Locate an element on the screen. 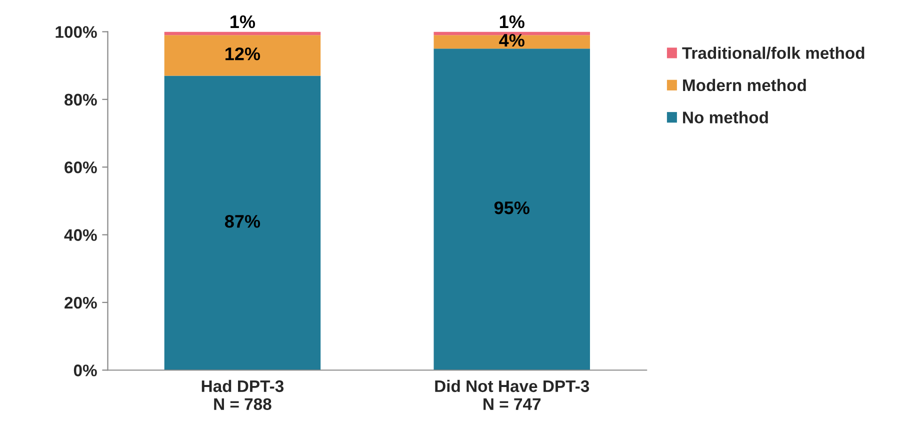 Image resolution: width=898 pixels, height=423 pixels. y-tick-label: 100% is located at coordinates (76, 32).